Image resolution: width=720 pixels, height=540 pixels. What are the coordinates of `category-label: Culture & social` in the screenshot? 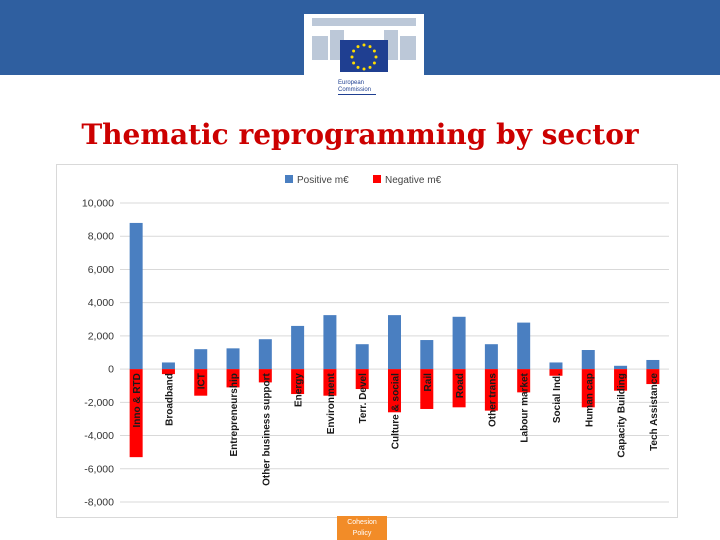 It's located at (396, 411).